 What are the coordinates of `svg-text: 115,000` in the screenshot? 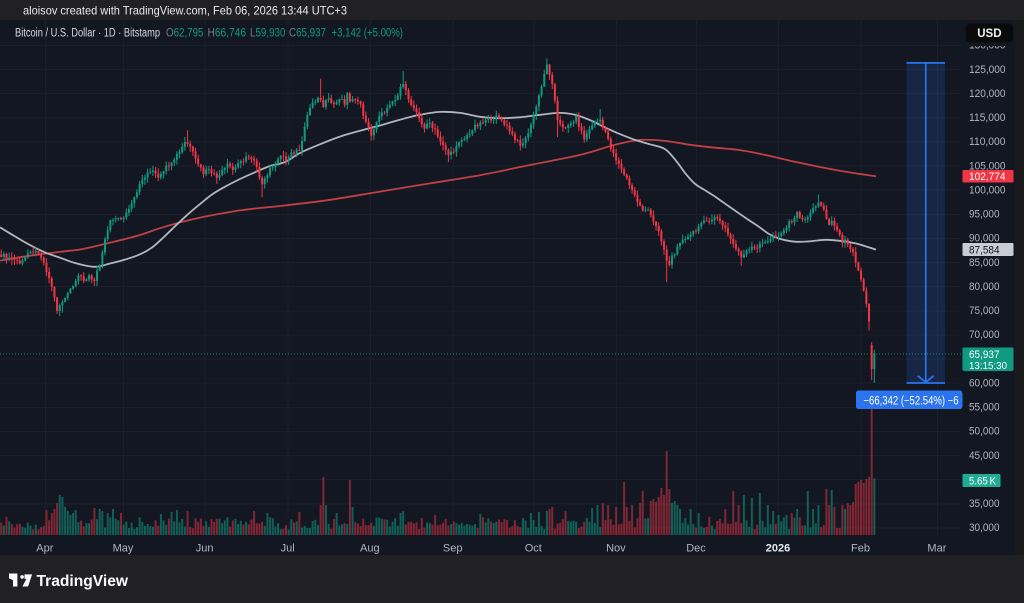 It's located at (987, 118).